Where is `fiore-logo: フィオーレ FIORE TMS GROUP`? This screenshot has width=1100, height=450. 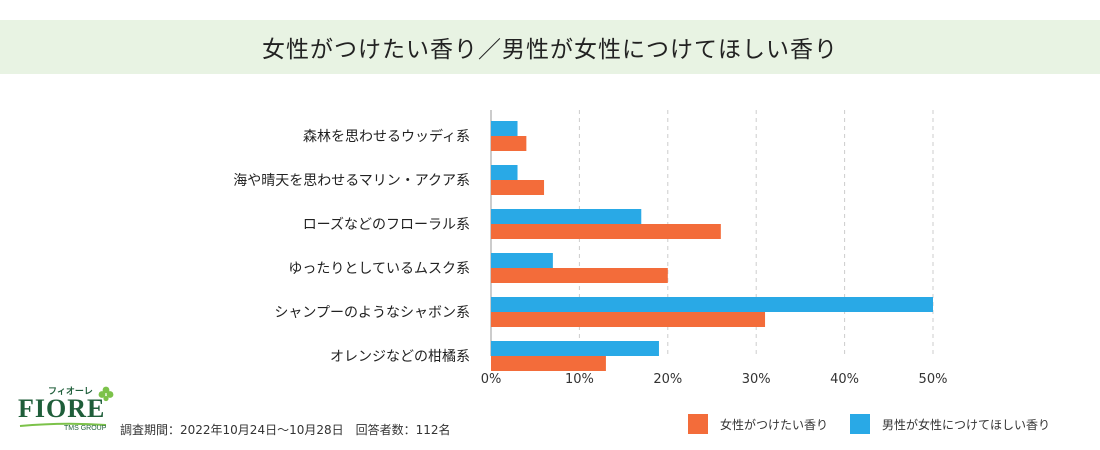
fiore-logo: フィオーレ FIORE TMS GROUP is located at coordinates (66, 410).